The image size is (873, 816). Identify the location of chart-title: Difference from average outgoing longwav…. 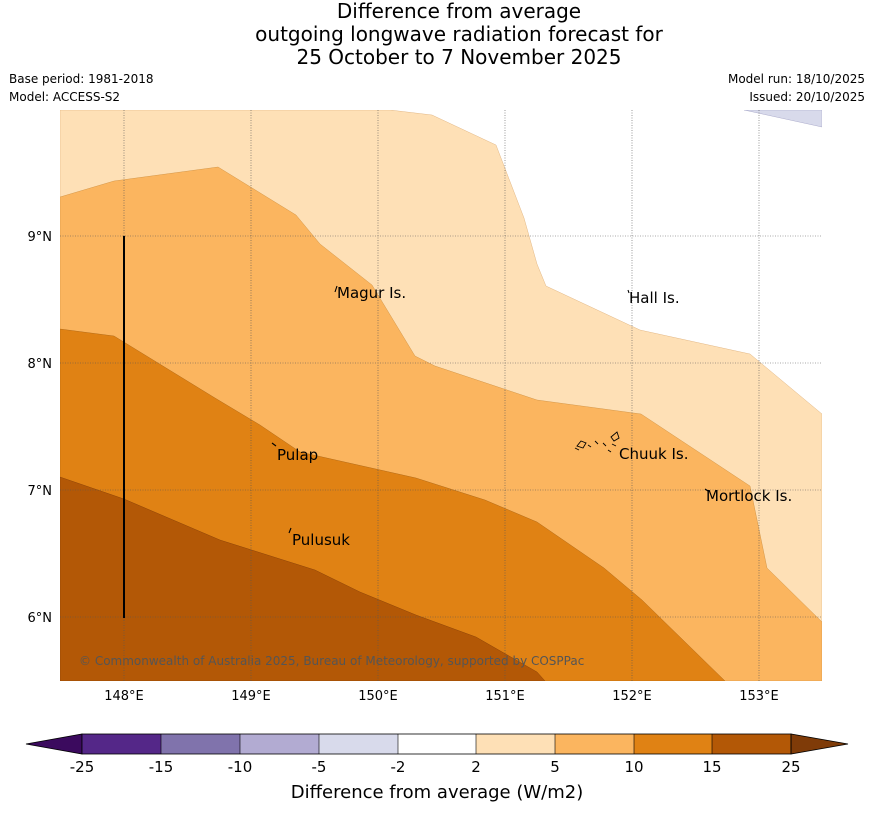
(436, 34).